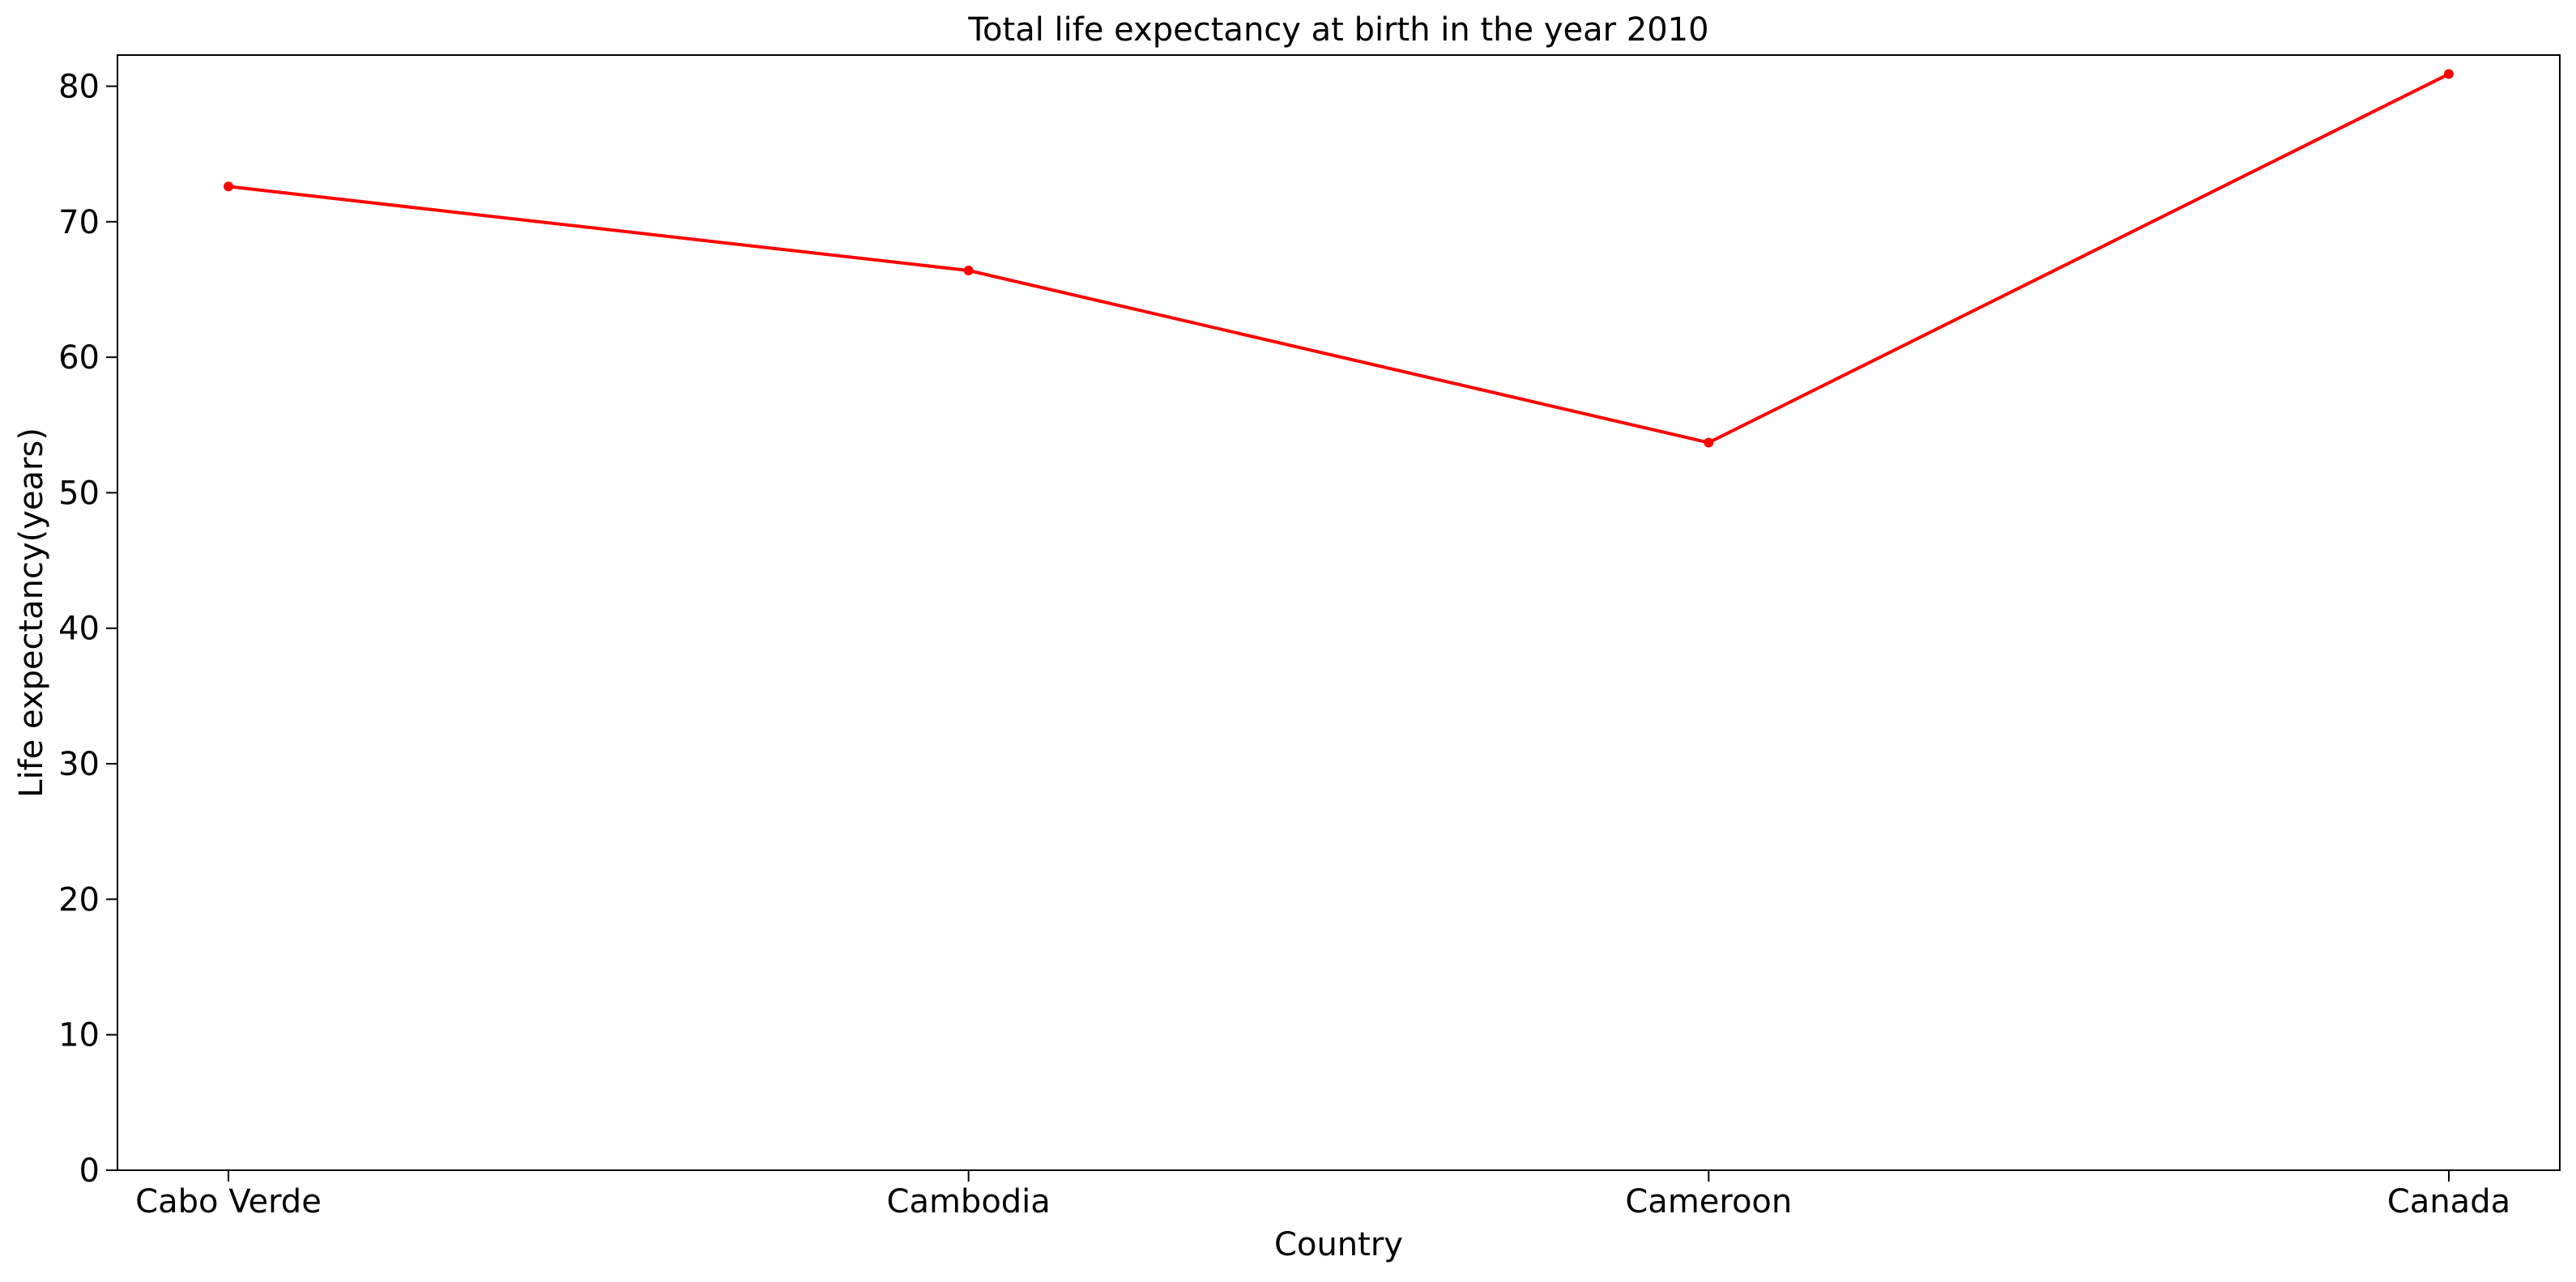  What do you see at coordinates (79, 493) in the screenshot?
I see `y-tick-label: 50` at bounding box center [79, 493].